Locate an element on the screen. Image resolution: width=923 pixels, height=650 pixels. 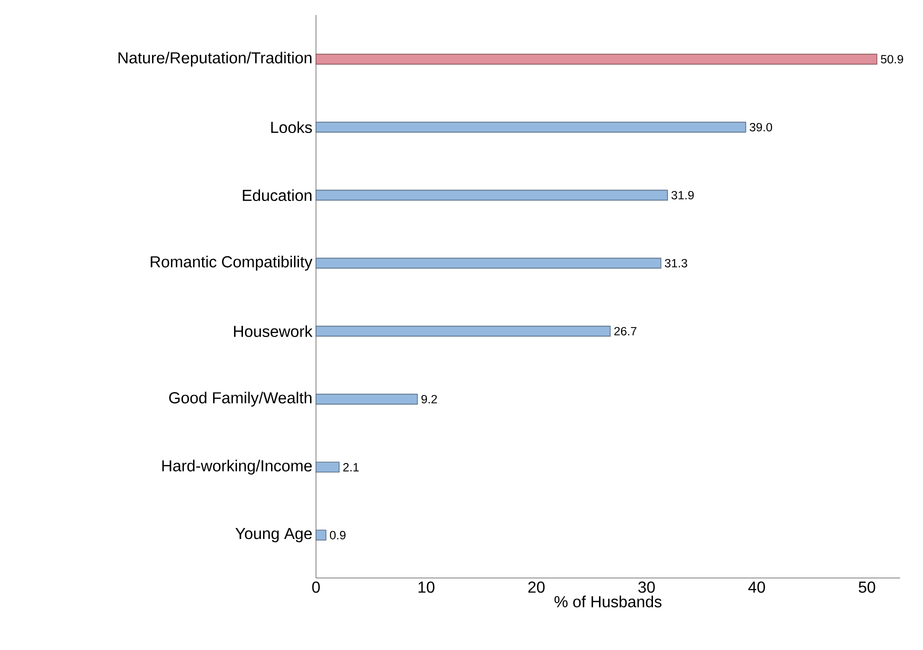
y-tick-label: Hard-working/Income is located at coordinates (237, 467).